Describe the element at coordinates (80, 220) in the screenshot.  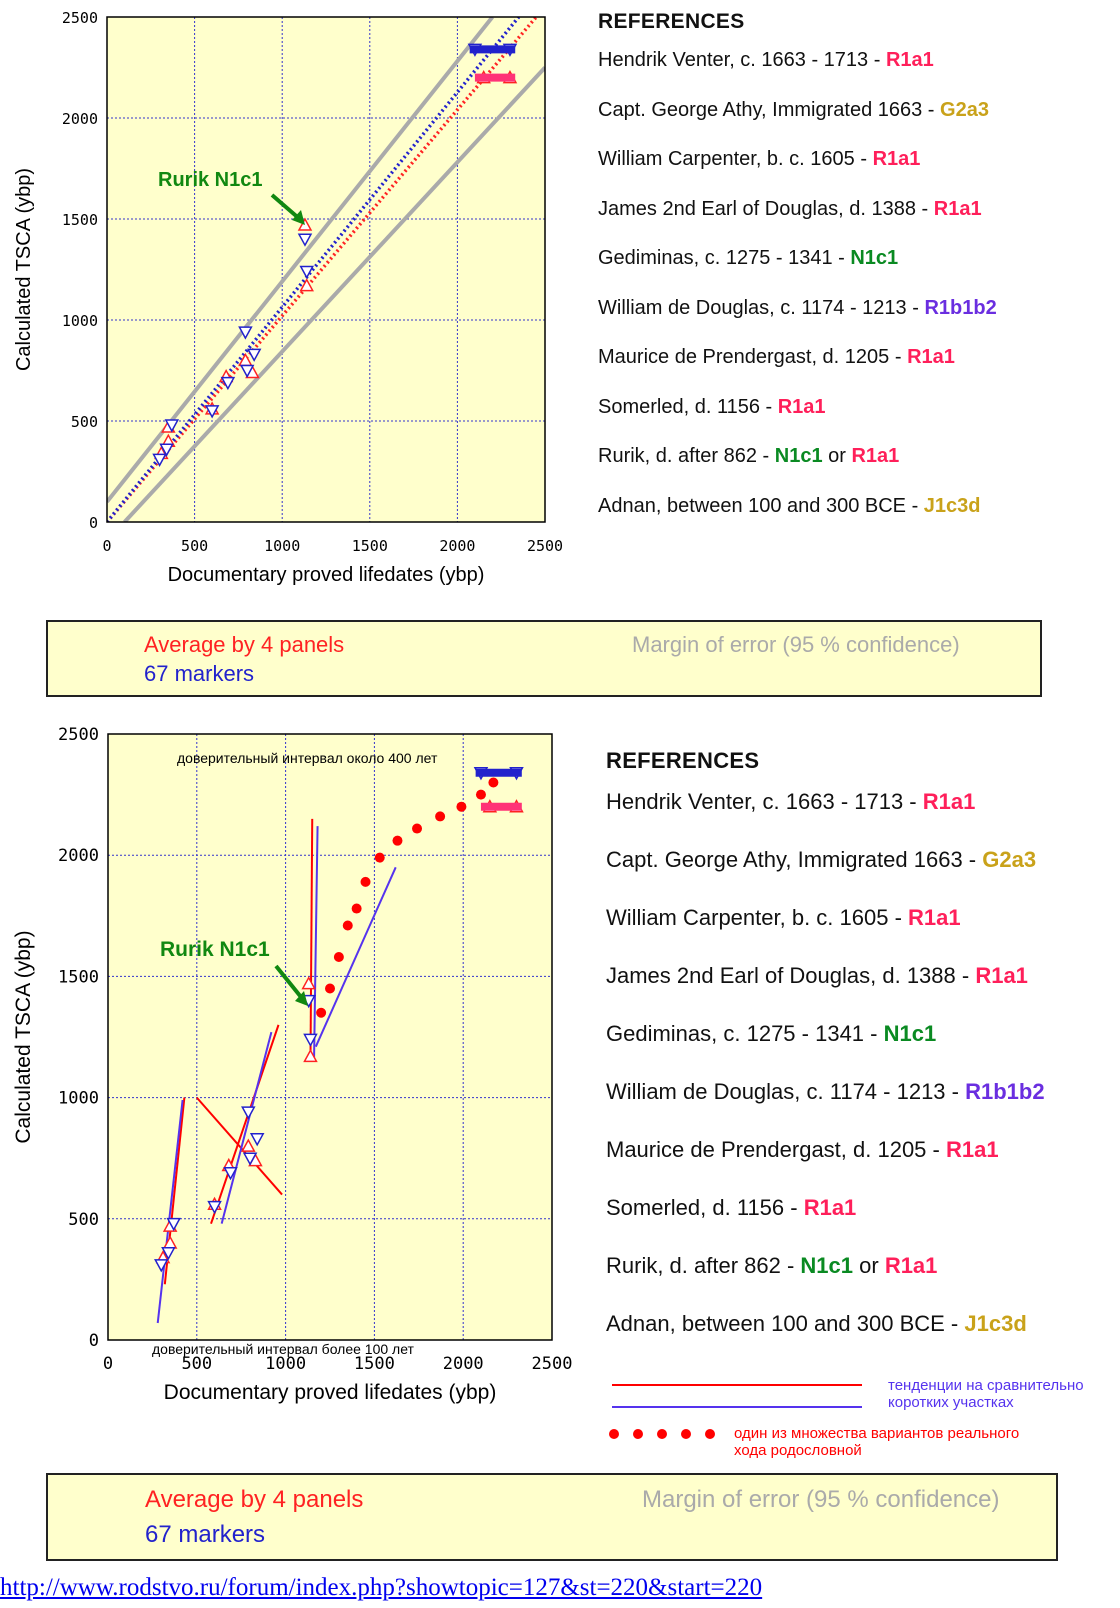
I see `y-tick-label: 1500` at that location.